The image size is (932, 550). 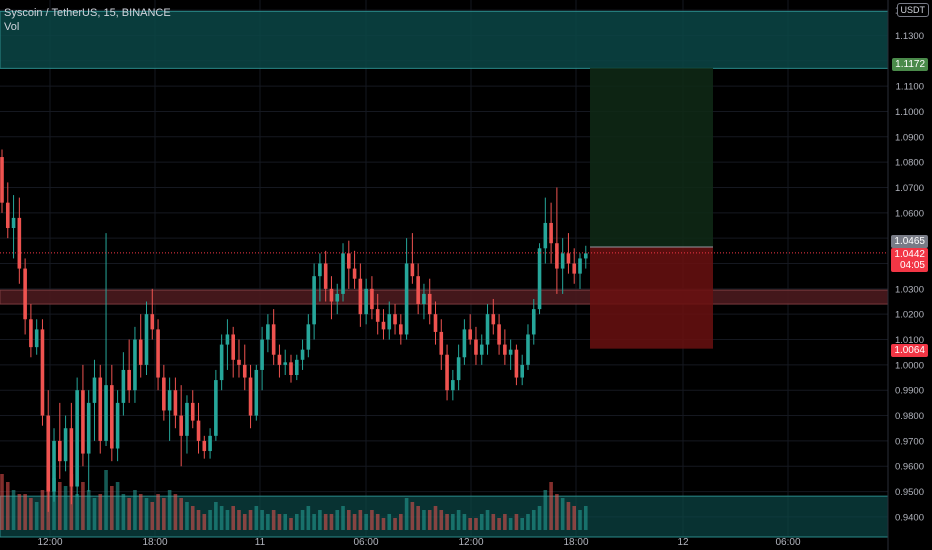 I want to click on symbol-title: Syscoin / TetherUS, 15, BINANCE, so click(x=87, y=13).